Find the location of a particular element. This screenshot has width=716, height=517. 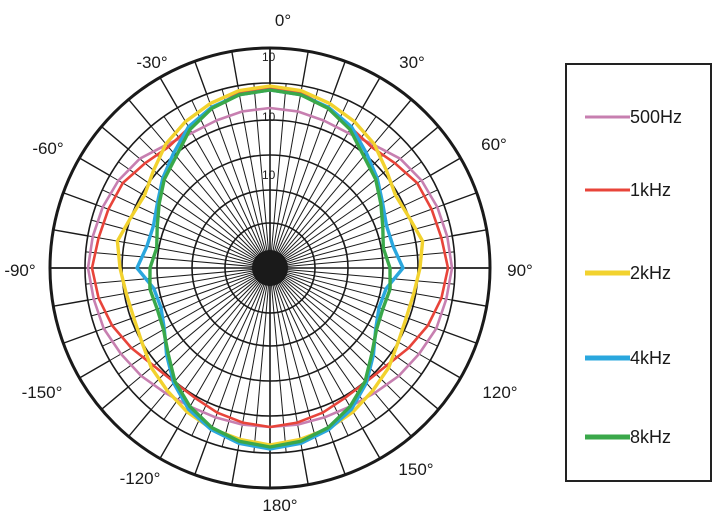

angle-label: -150° is located at coordinates (42, 392).